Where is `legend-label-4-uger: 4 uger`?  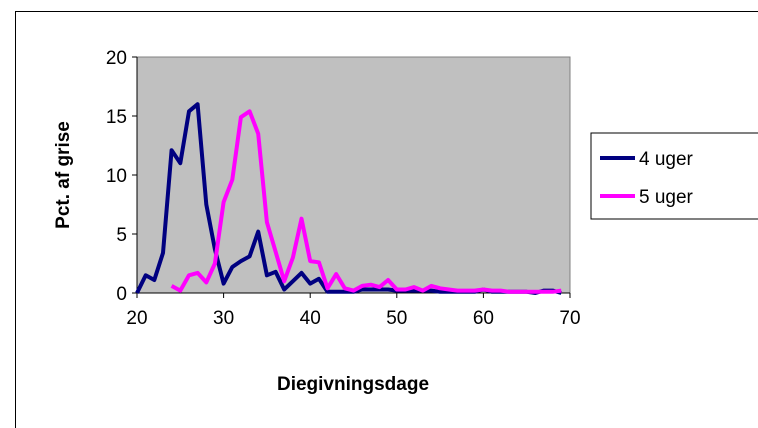
legend-label-4-uger: 4 uger is located at coordinates (666, 159).